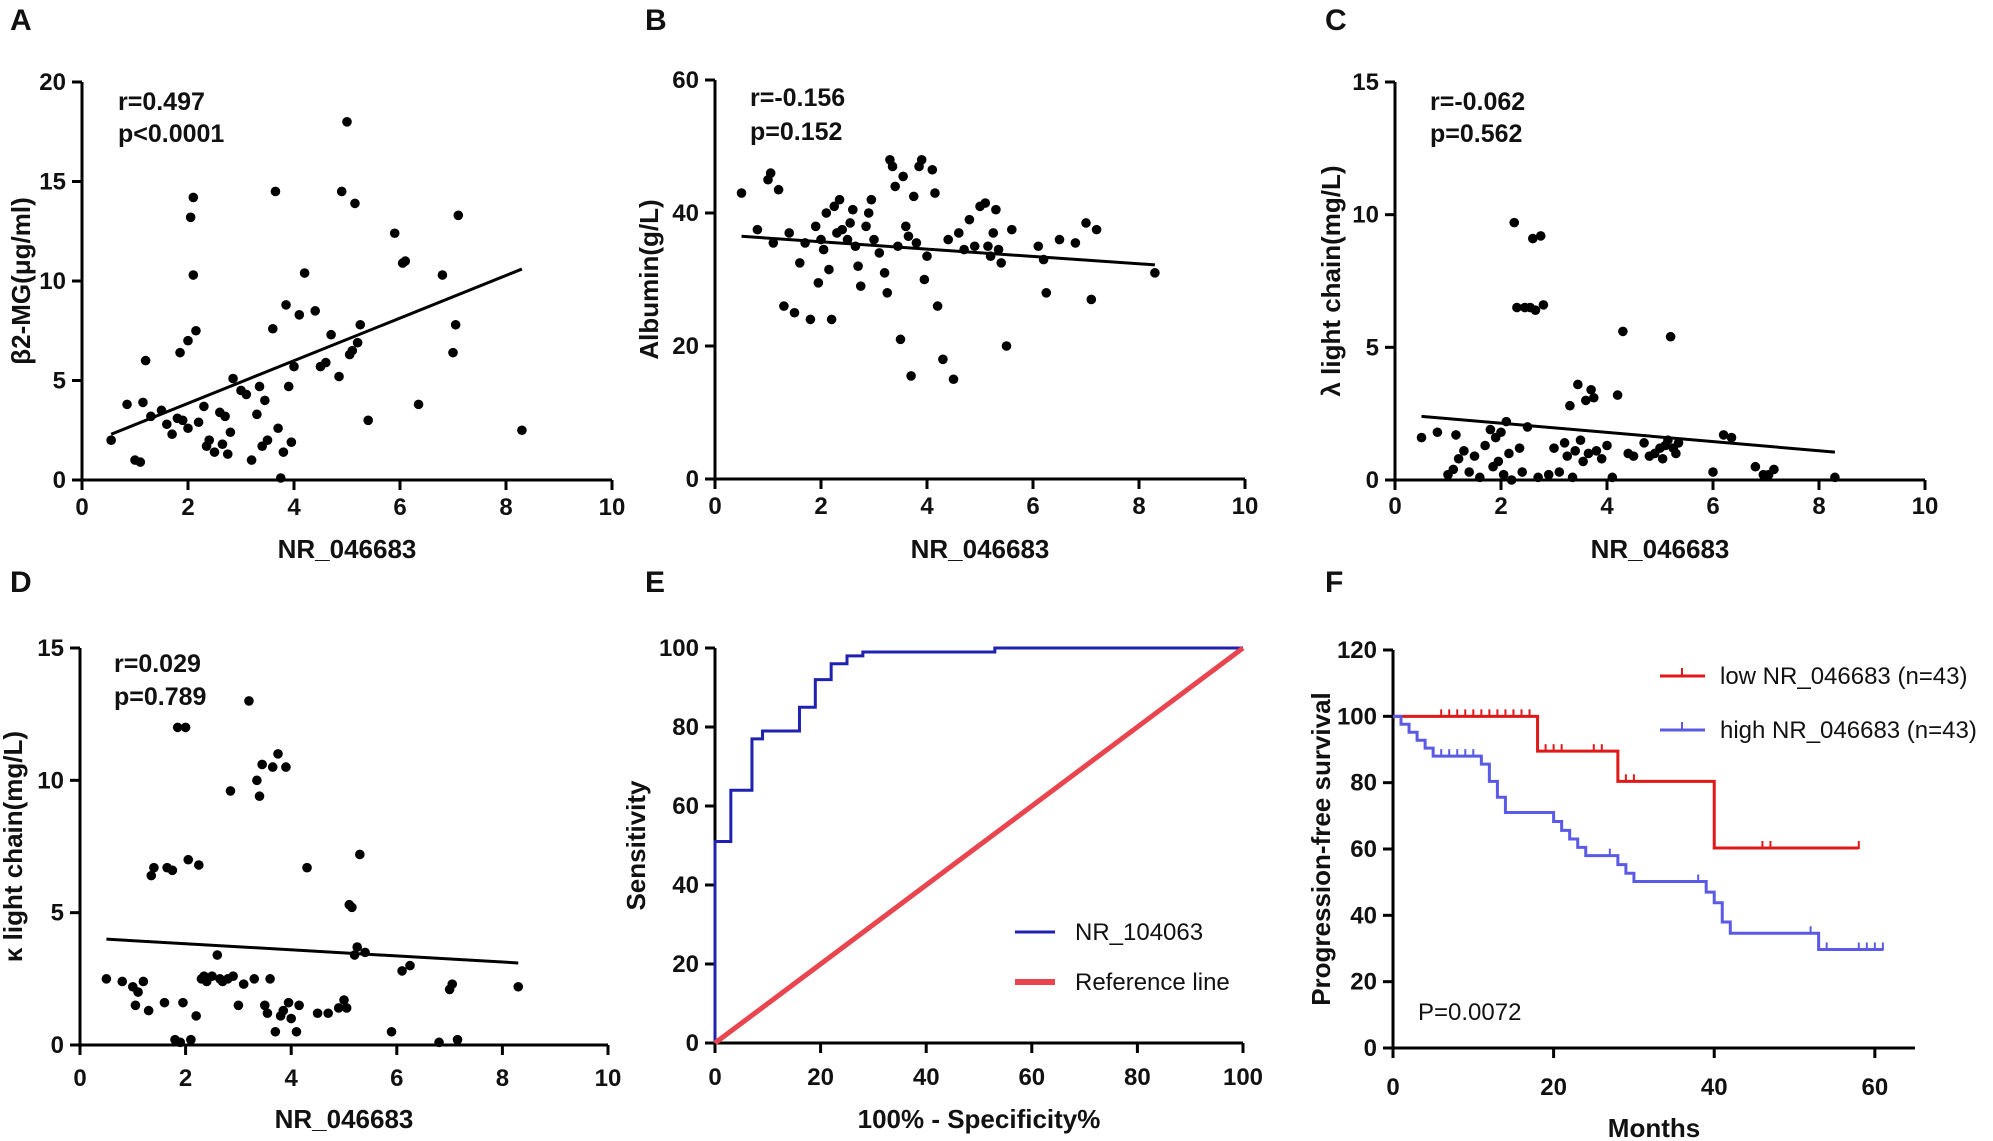  What do you see at coordinates (1357, 716) in the screenshot?
I see `y-tick-label: 100` at bounding box center [1357, 716].